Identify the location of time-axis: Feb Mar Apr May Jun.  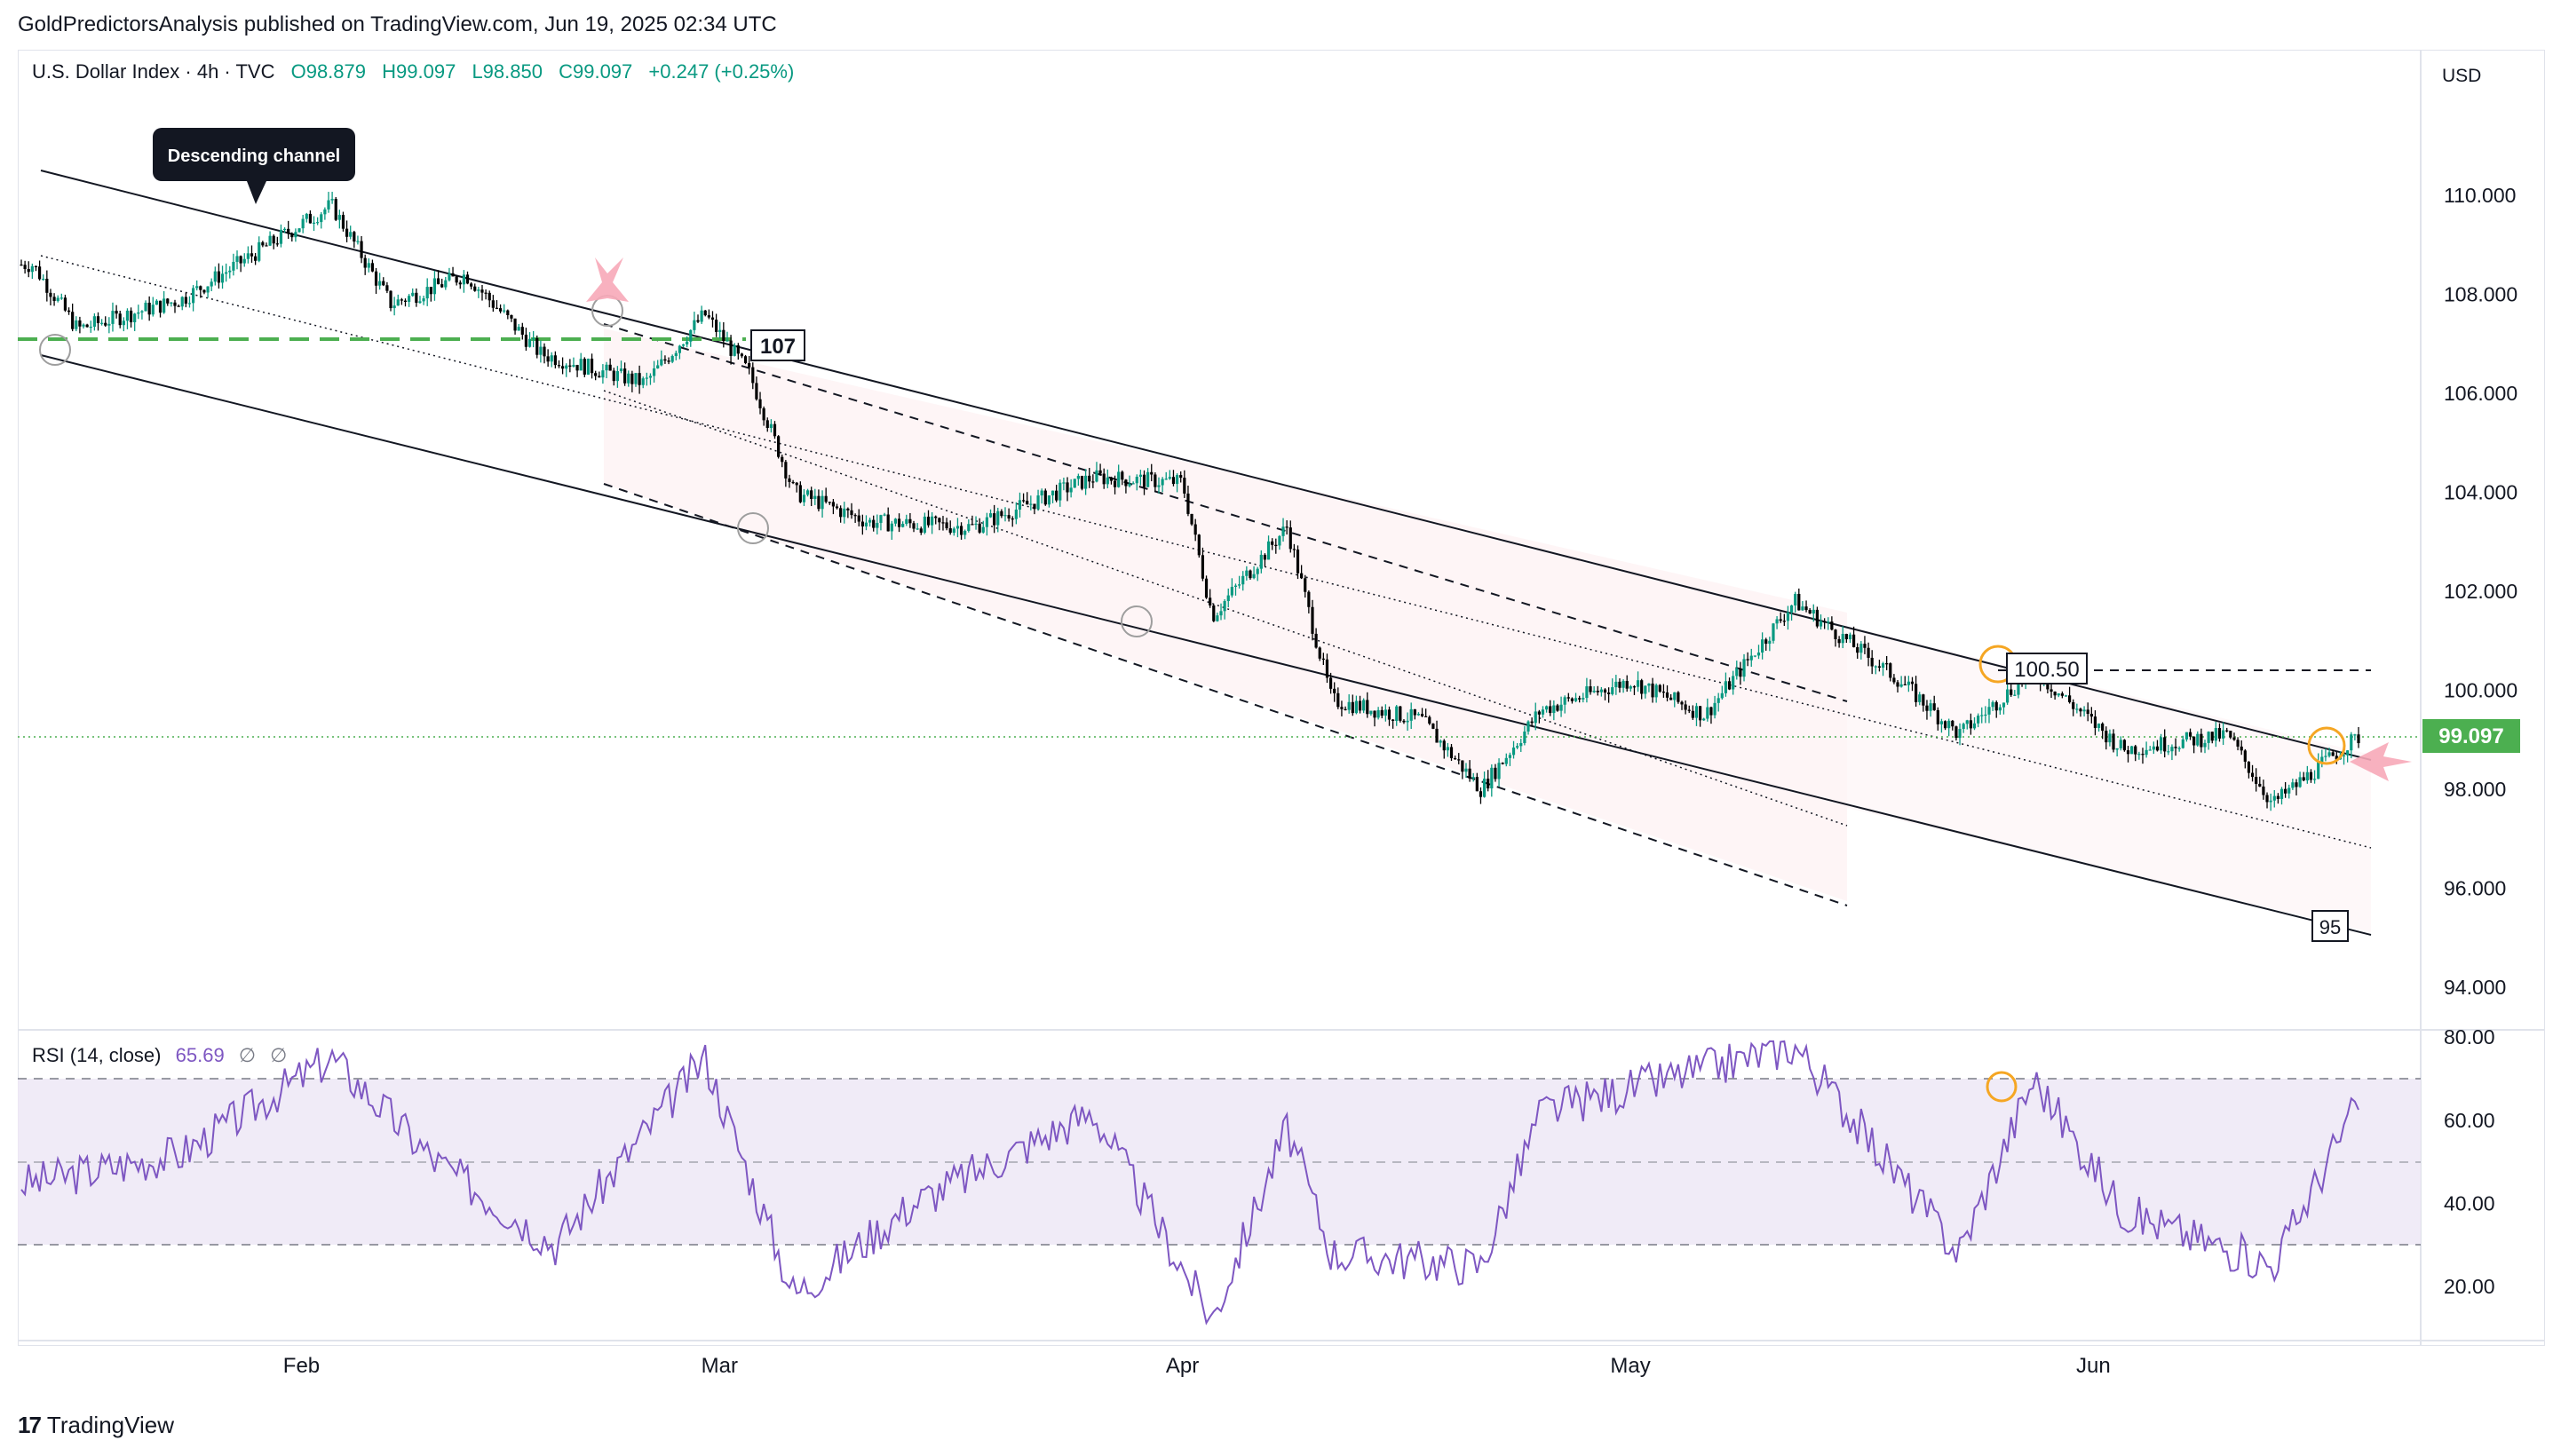
(1197, 1366).